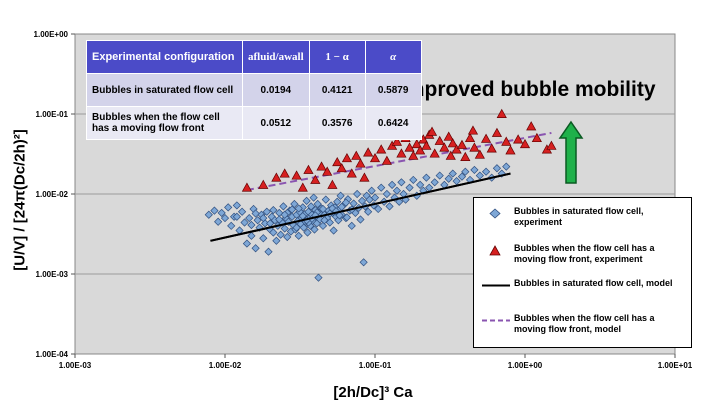  Describe the element at coordinates (276, 123) in the screenshot. I see `table-cell: 0.0512` at that location.